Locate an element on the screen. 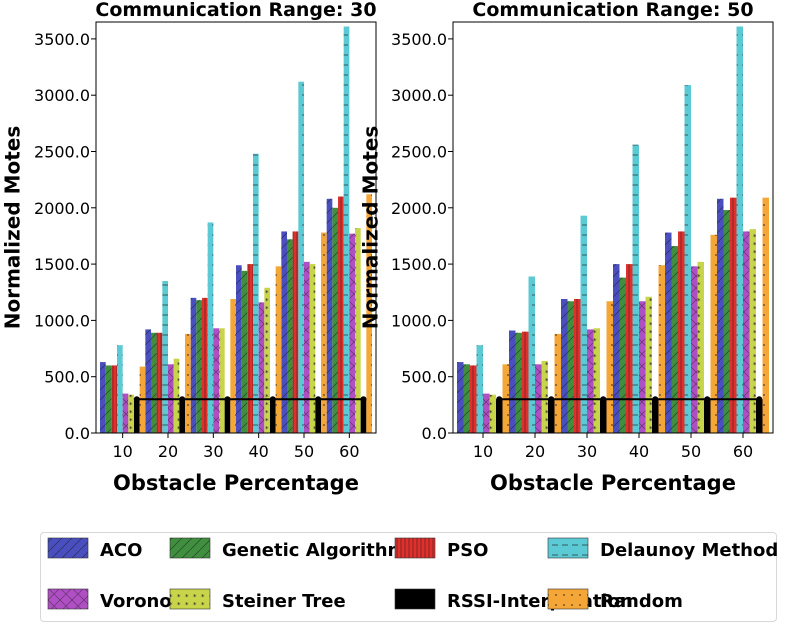 Image resolution: width=800 pixels, height=627 pixels. legend is located at coordinates (408, 577).